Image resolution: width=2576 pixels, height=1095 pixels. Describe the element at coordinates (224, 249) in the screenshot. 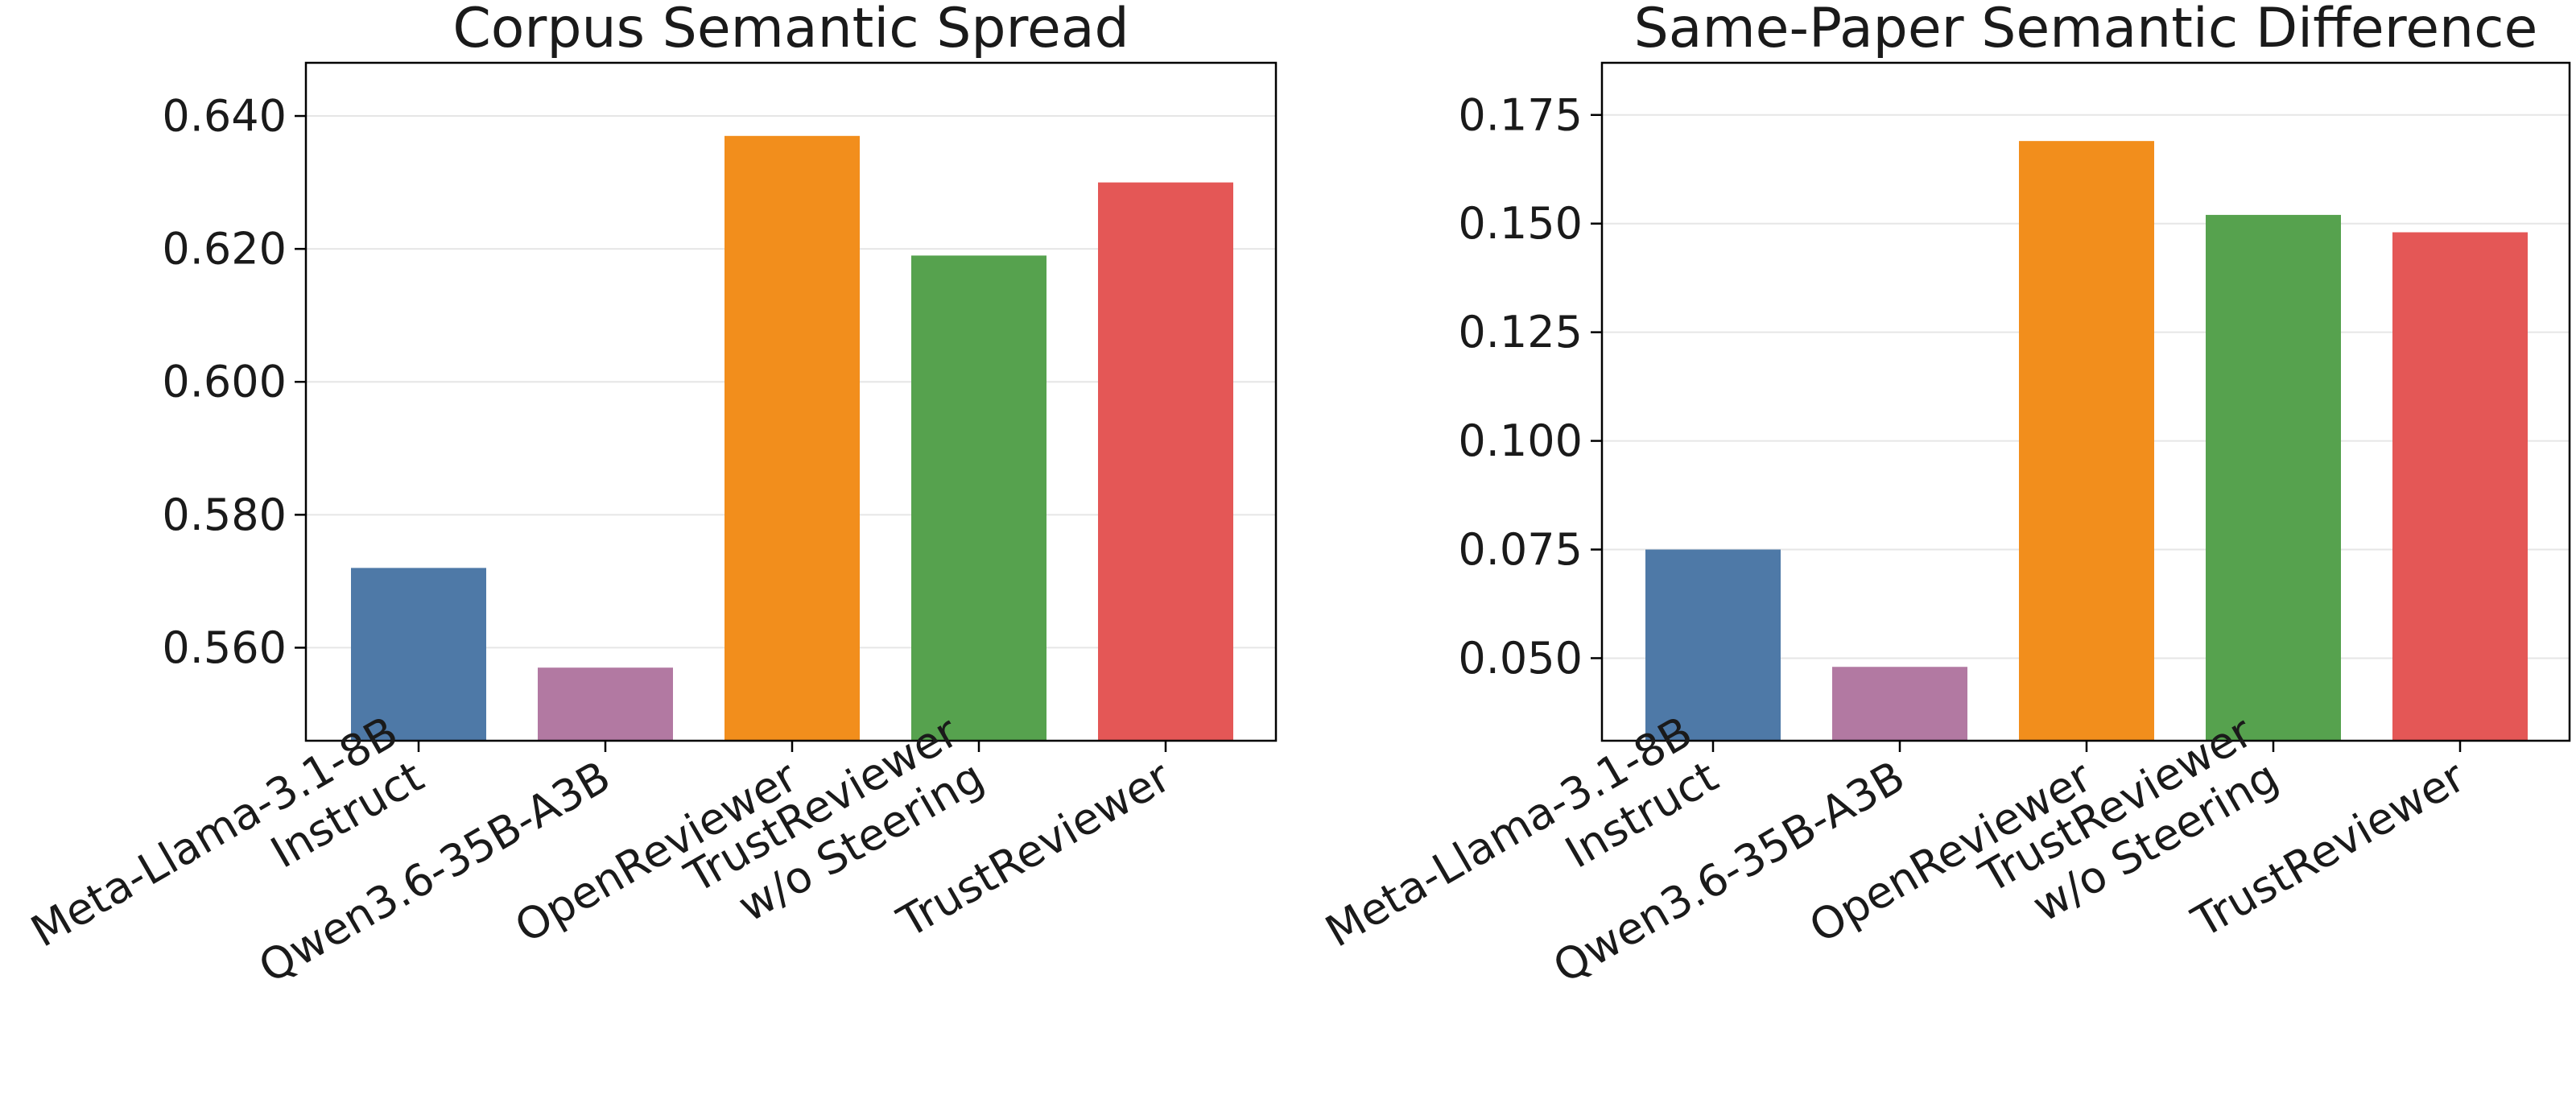

I see `y-tick-label: 0.620` at that location.